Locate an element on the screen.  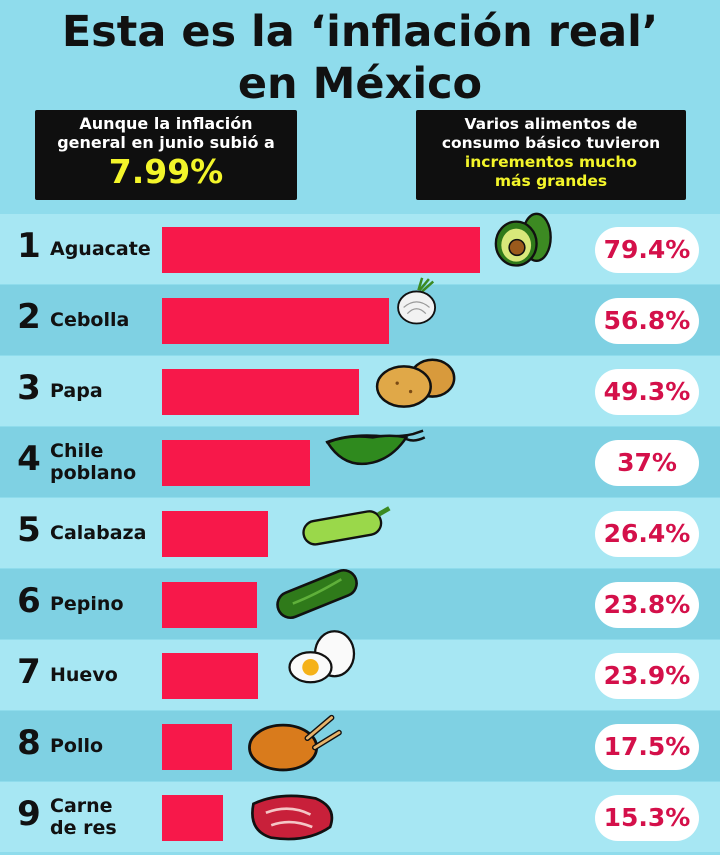
category-label: Aguacate is located at coordinates (100, 249).